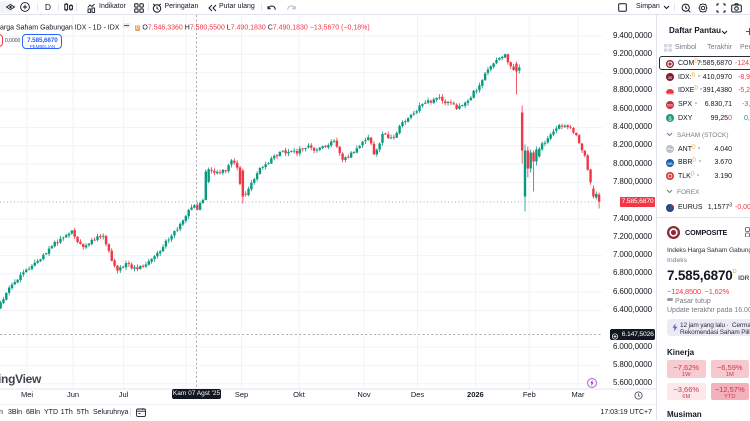 The width and height of the screenshot is (750, 421). I want to click on svg-text: 500, so click(670, 105).